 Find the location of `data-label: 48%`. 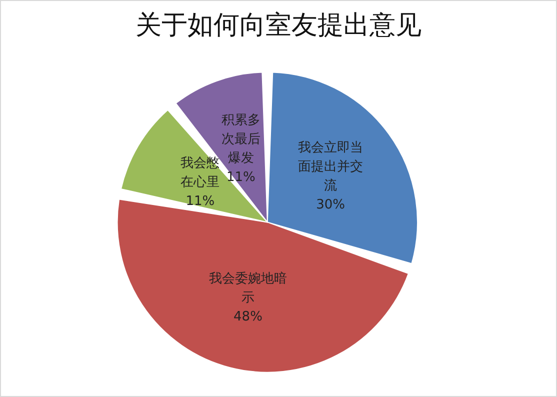

data-label: 48% is located at coordinates (248, 316).